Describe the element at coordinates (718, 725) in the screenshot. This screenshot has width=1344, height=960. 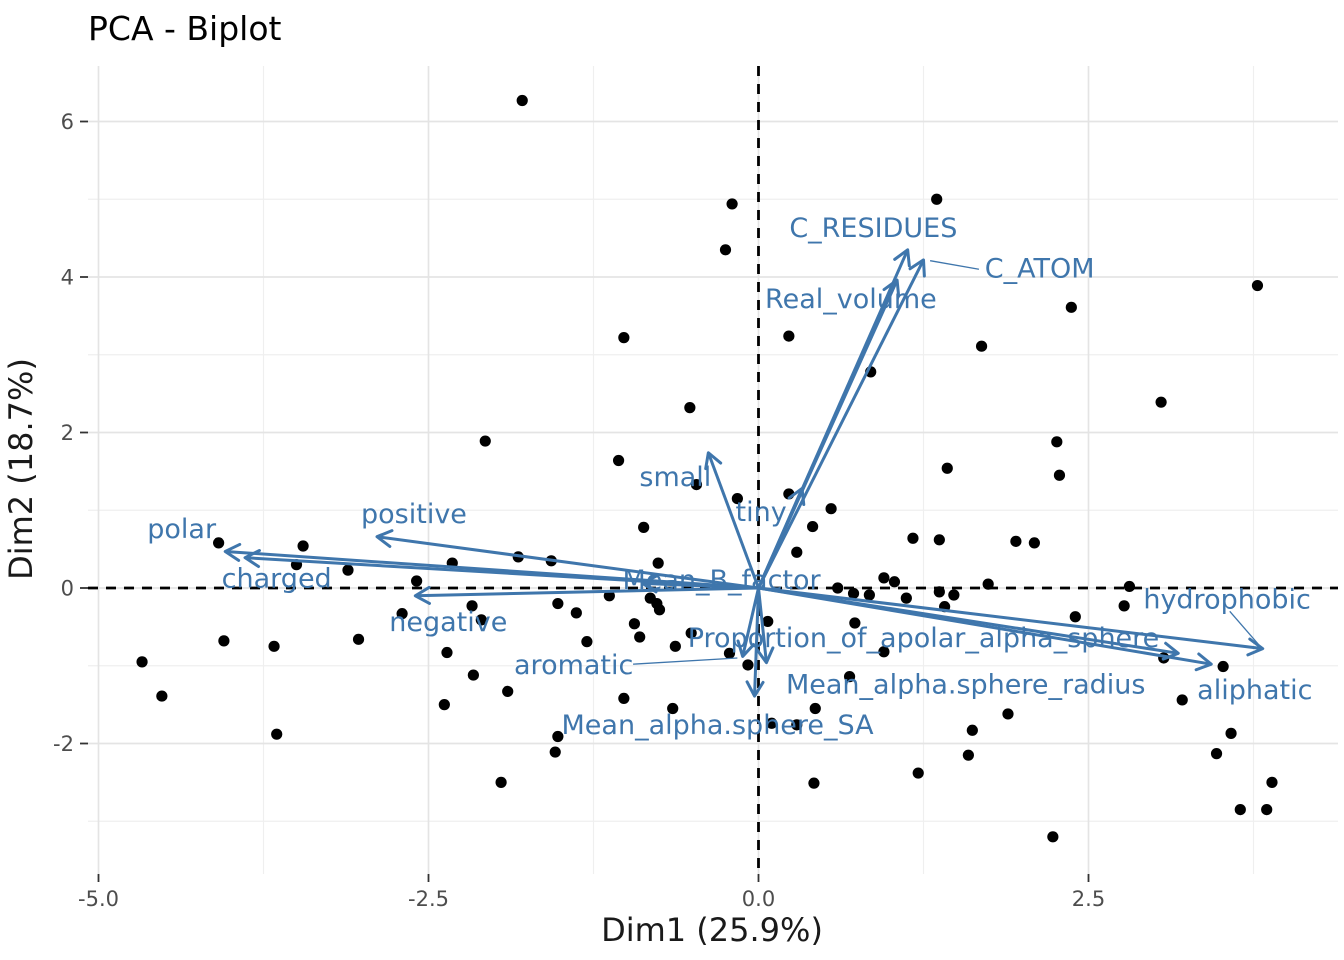
I see `vector-label-Mean_alpha.sphere_SA: Mean_alpha.sphere_SA` at that location.